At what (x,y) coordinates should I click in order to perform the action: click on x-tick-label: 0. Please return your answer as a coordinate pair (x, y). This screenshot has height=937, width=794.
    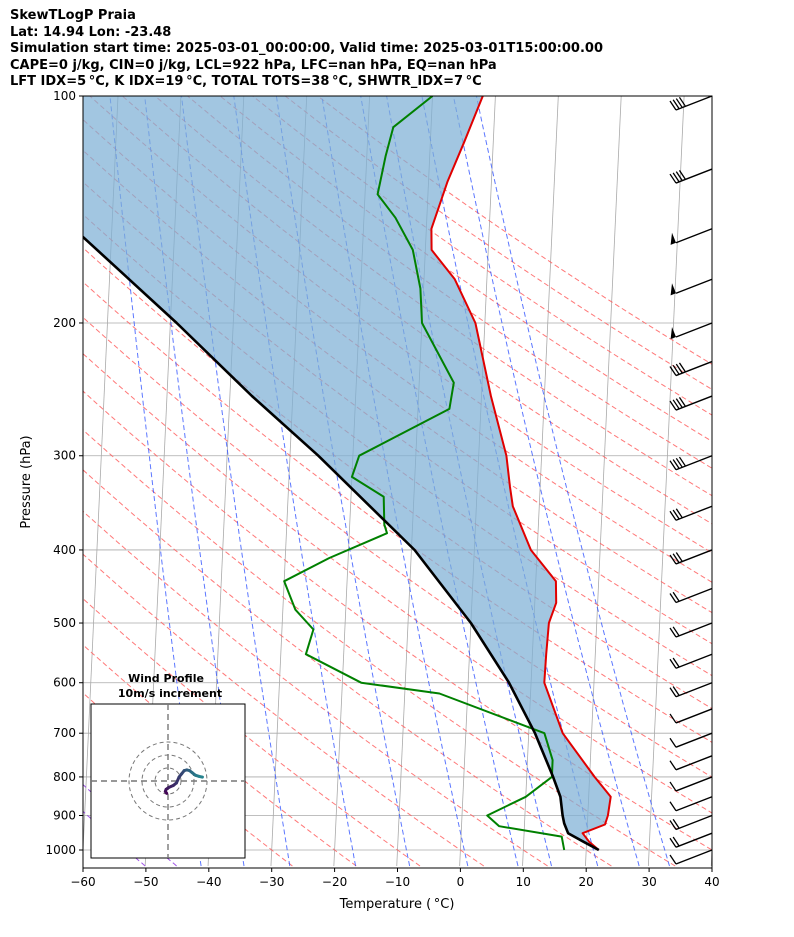
    Looking at the image, I should click on (461, 882).